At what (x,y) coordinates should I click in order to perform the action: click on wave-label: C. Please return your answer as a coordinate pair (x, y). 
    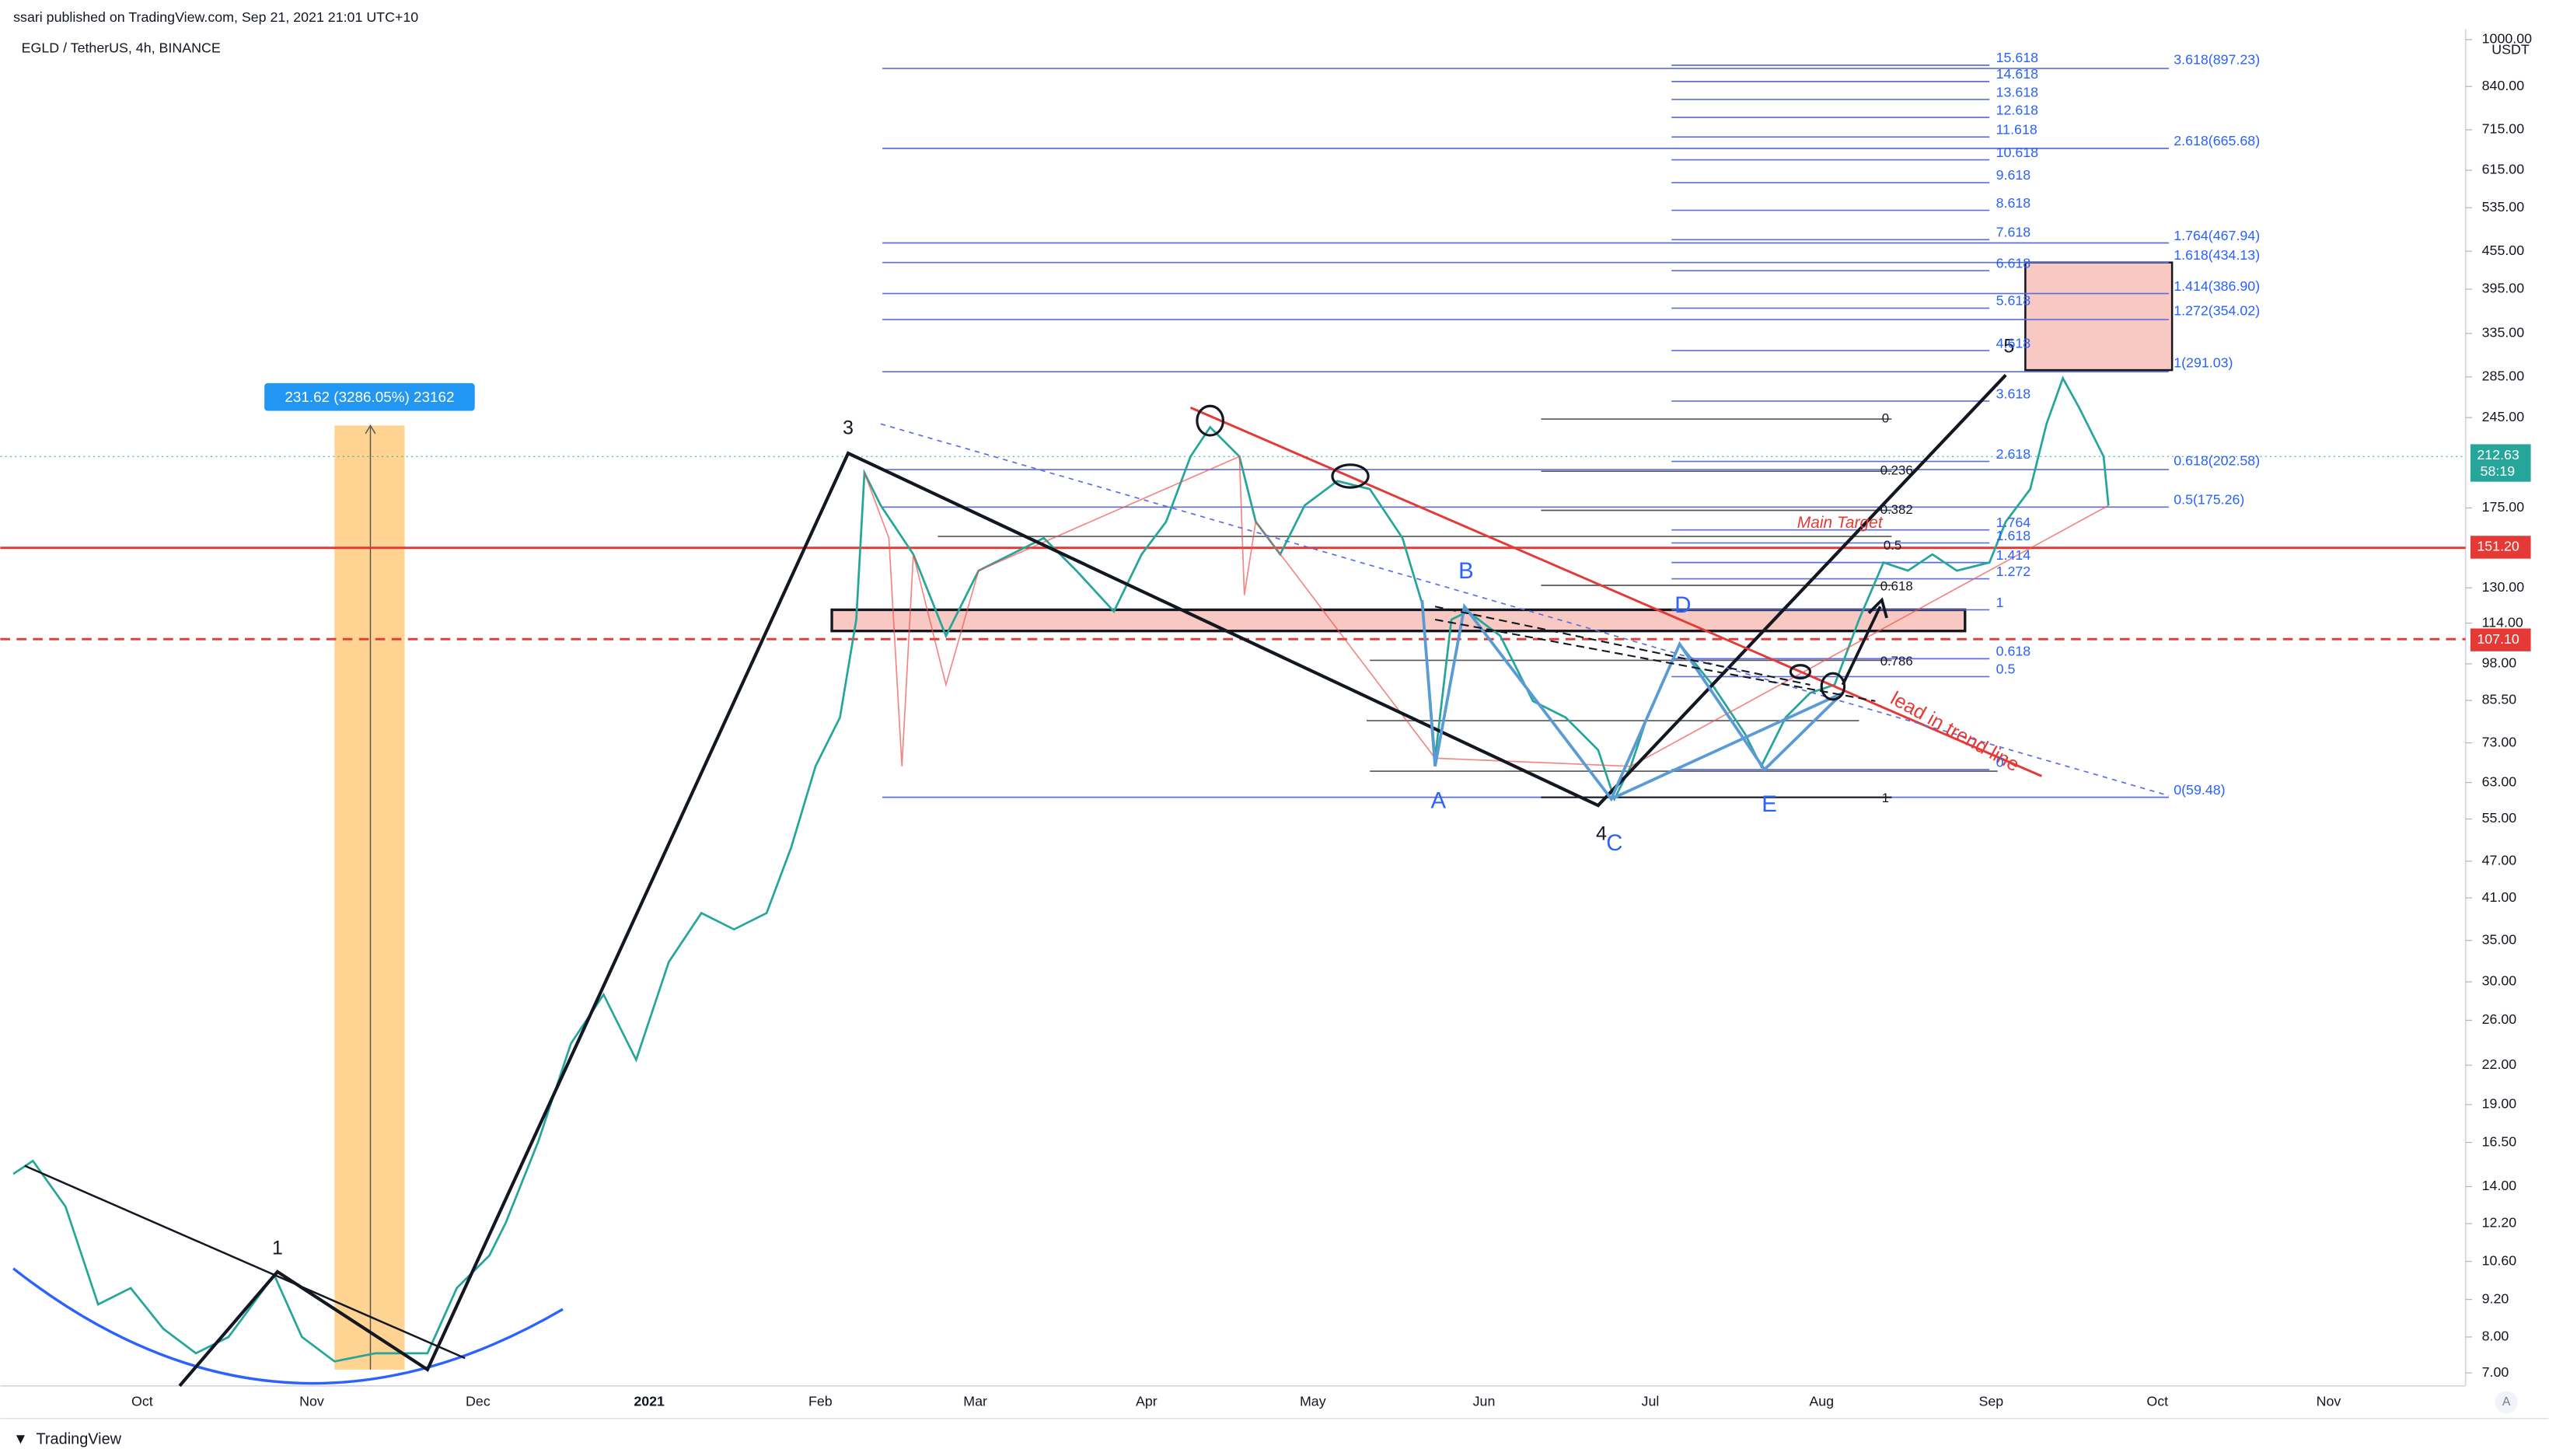
    Looking at the image, I should click on (1614, 843).